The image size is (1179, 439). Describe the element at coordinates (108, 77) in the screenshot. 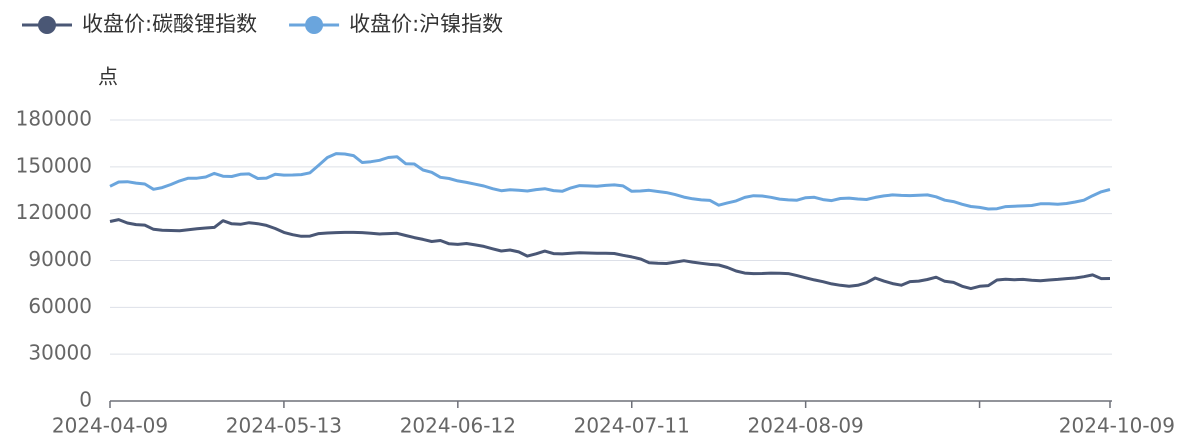

I see `y-unit: 点` at that location.